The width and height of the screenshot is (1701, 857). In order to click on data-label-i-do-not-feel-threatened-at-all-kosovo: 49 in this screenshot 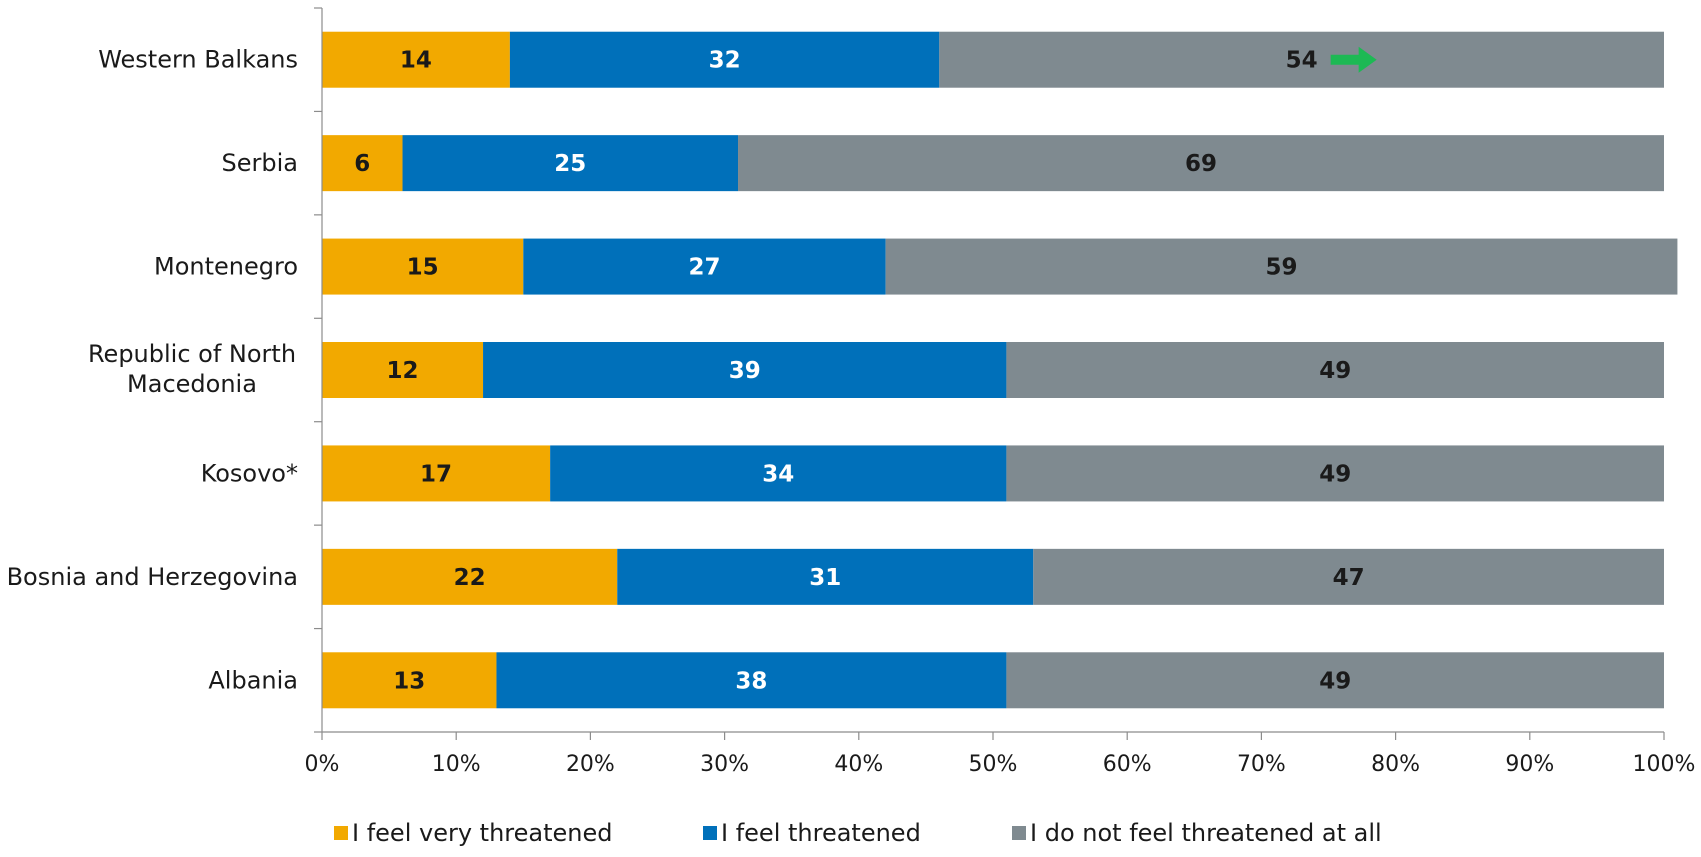, I will do `click(1335, 474)`.